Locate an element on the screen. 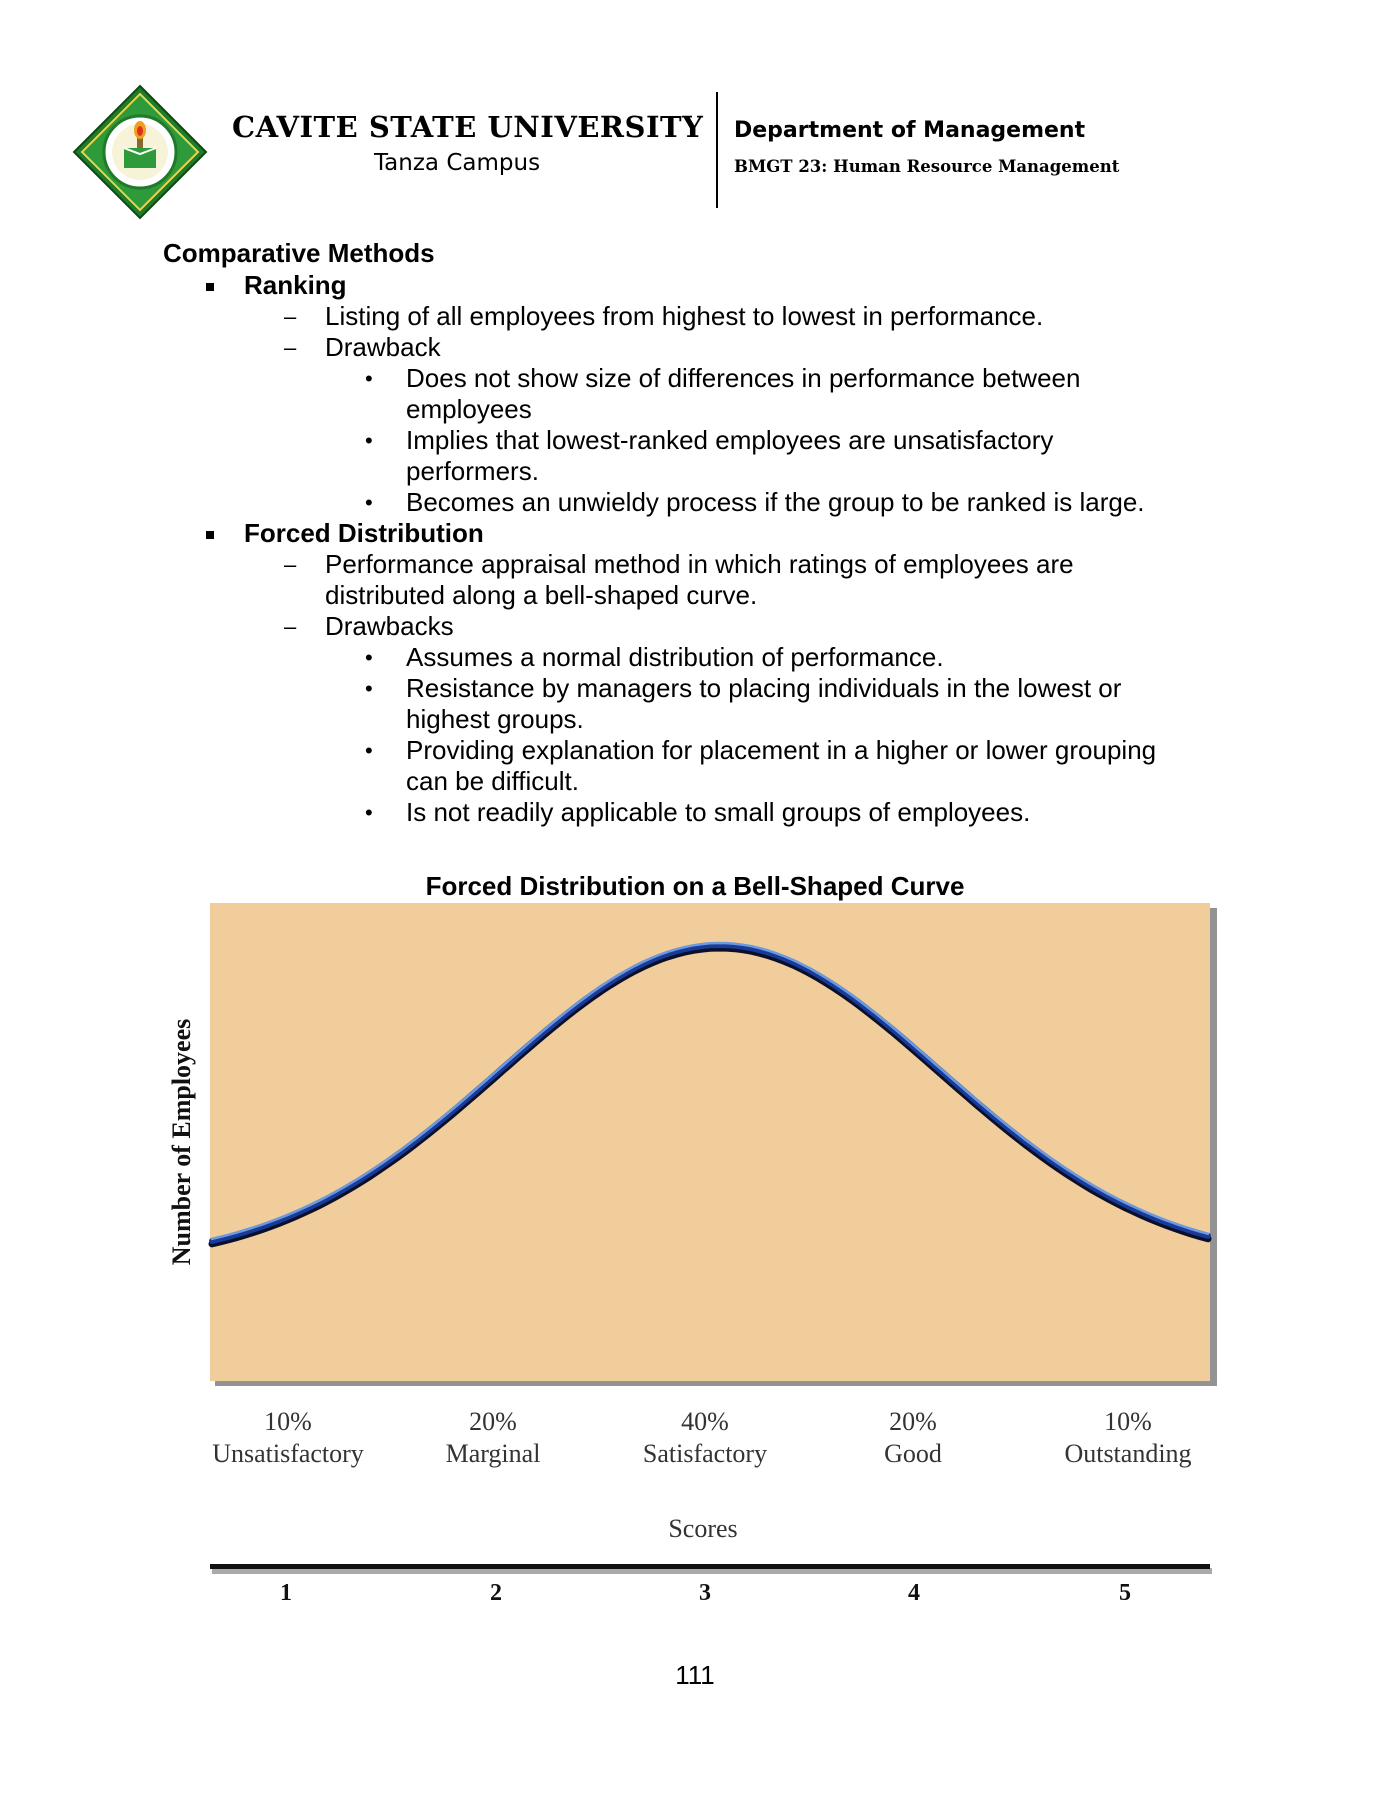 The image size is (1390, 1800). forced-distribution-heading: Forced Distribution is located at coordinates (364, 533).